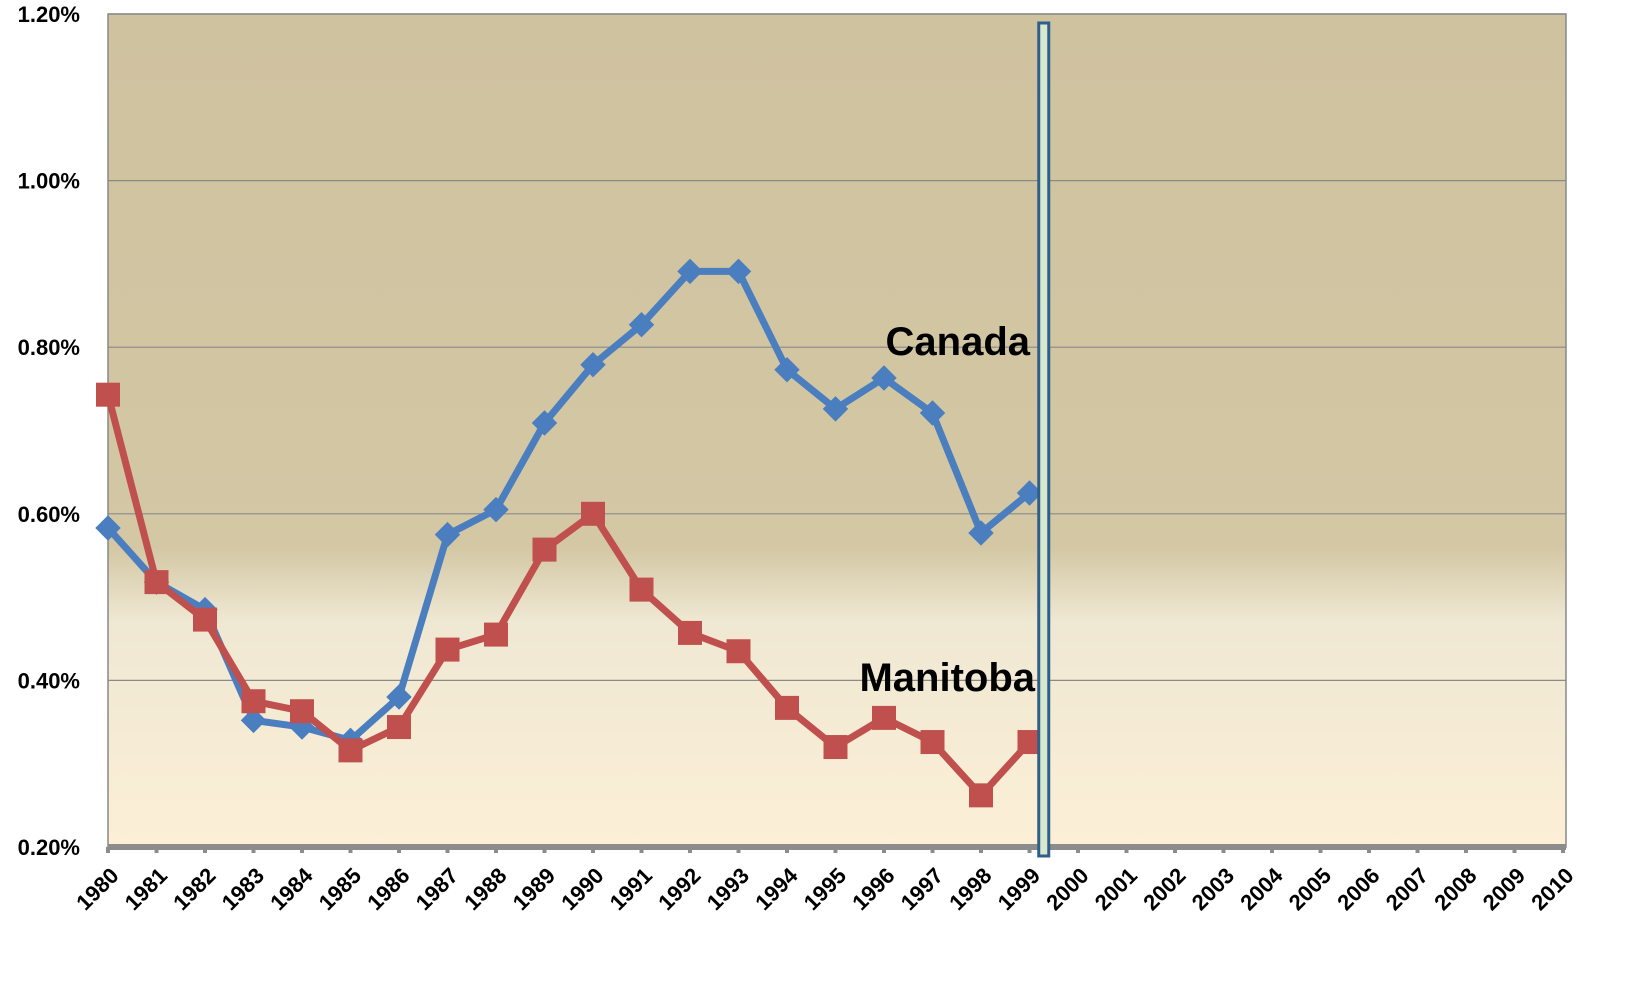 The height and width of the screenshot is (981, 1648). Describe the element at coordinates (947, 678) in the screenshot. I see `series-label: Manitoba` at that location.